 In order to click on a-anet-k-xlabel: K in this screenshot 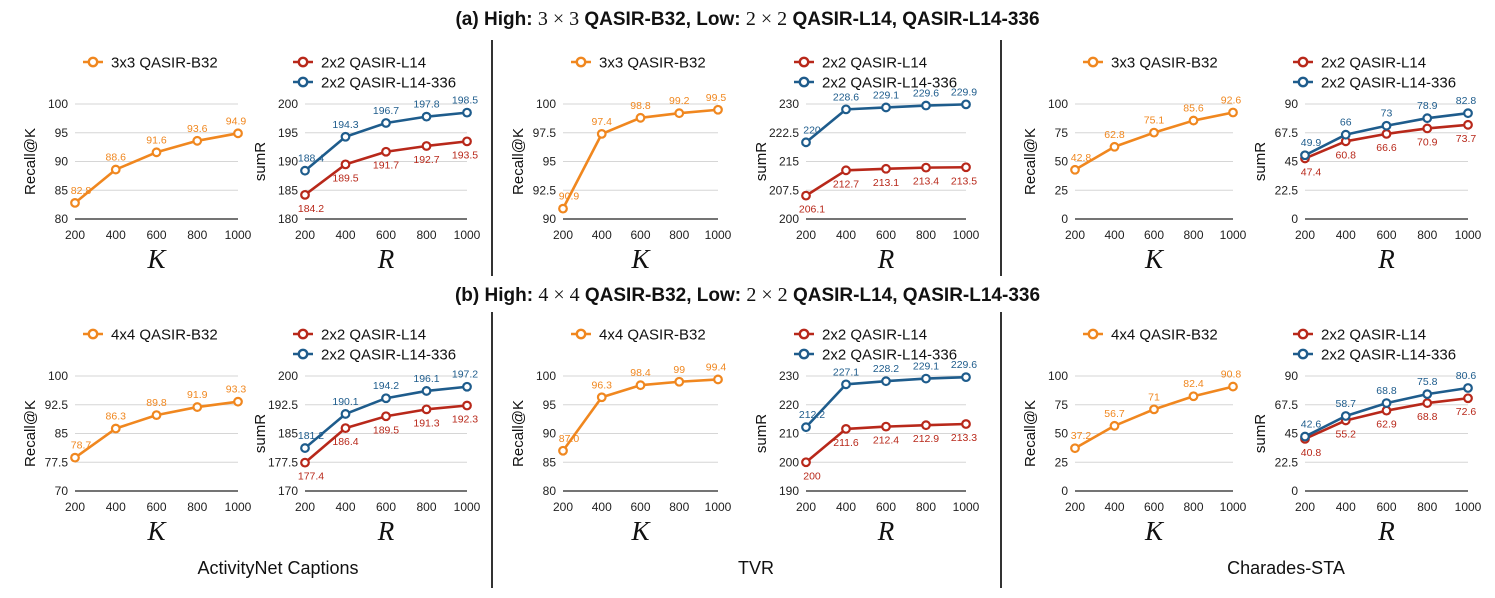, I will do `click(156, 259)`.